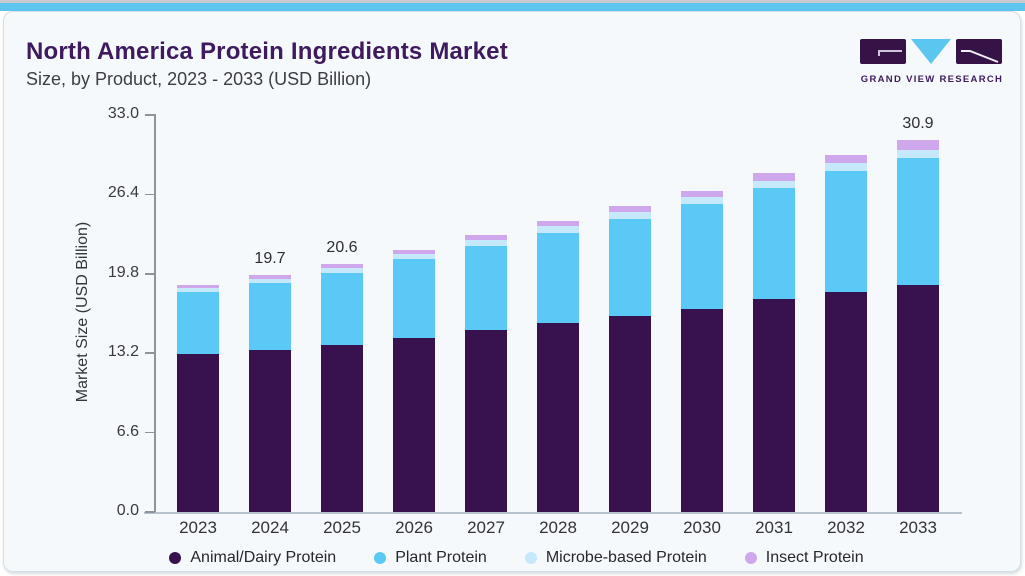 This screenshot has width=1025, height=576. What do you see at coordinates (414, 251) in the screenshot?
I see `bar-segment-insect-protein-2026` at bounding box center [414, 251].